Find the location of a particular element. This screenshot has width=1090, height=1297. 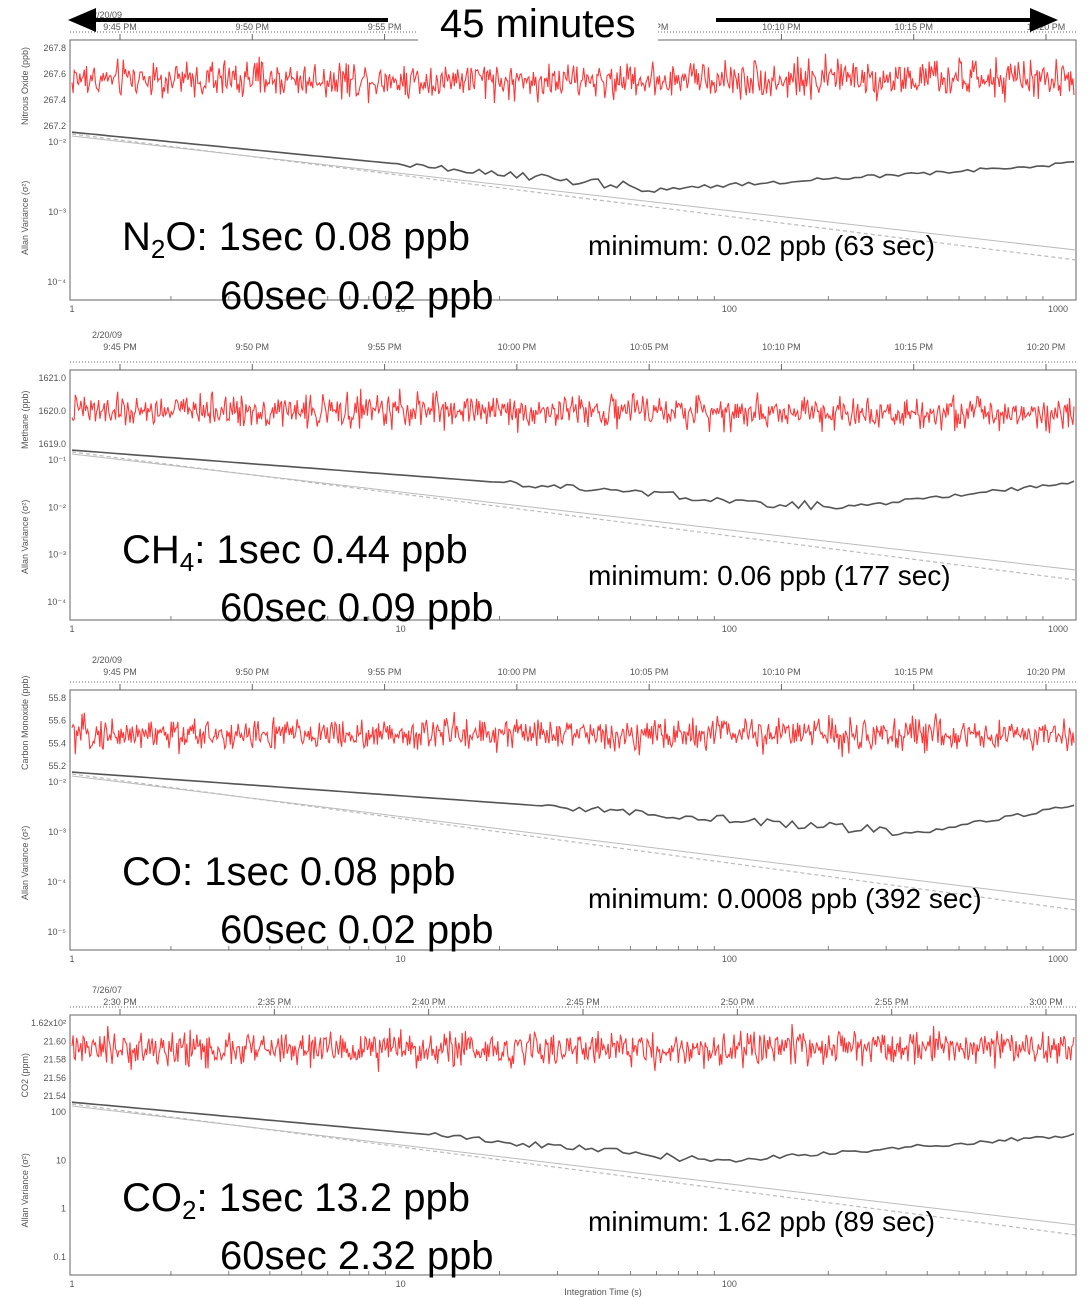

ts-ytick-label: 55.8 is located at coordinates (57, 698).